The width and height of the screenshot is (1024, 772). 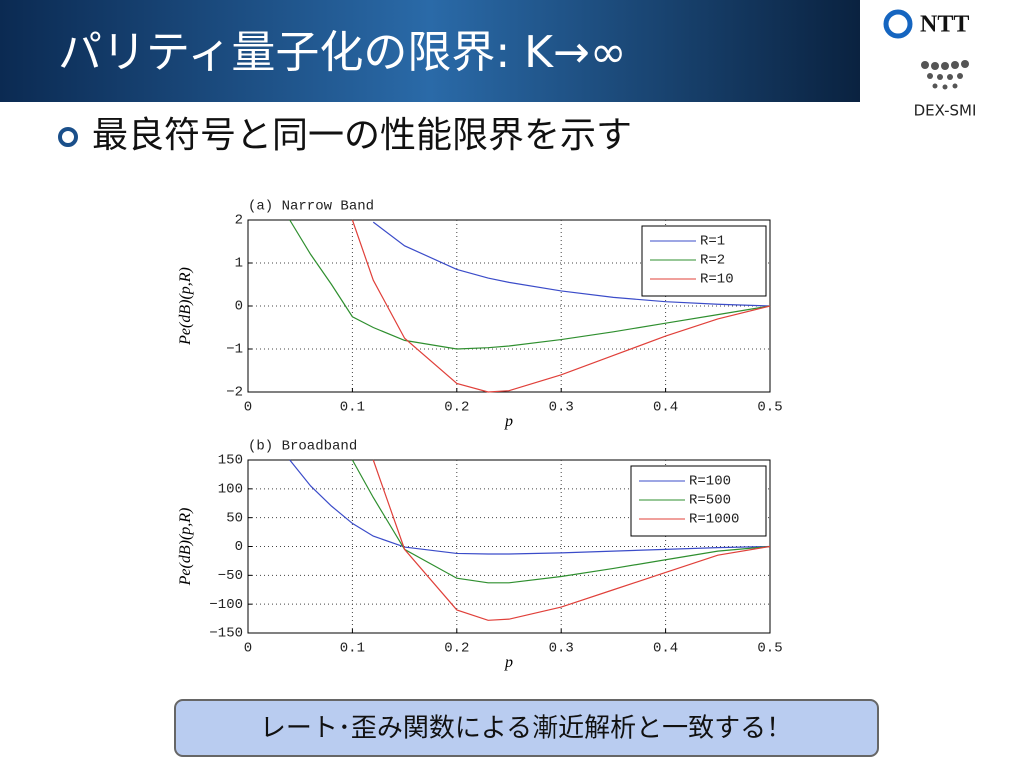 What do you see at coordinates (226, 634) in the screenshot?
I see `y-tick-label: −150` at bounding box center [226, 634].